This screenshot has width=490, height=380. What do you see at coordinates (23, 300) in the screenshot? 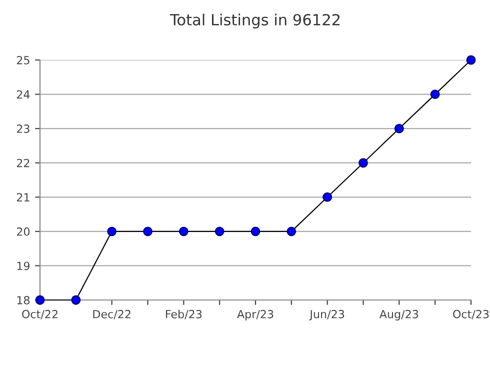
I see `y-tick-label: 18` at bounding box center [23, 300].